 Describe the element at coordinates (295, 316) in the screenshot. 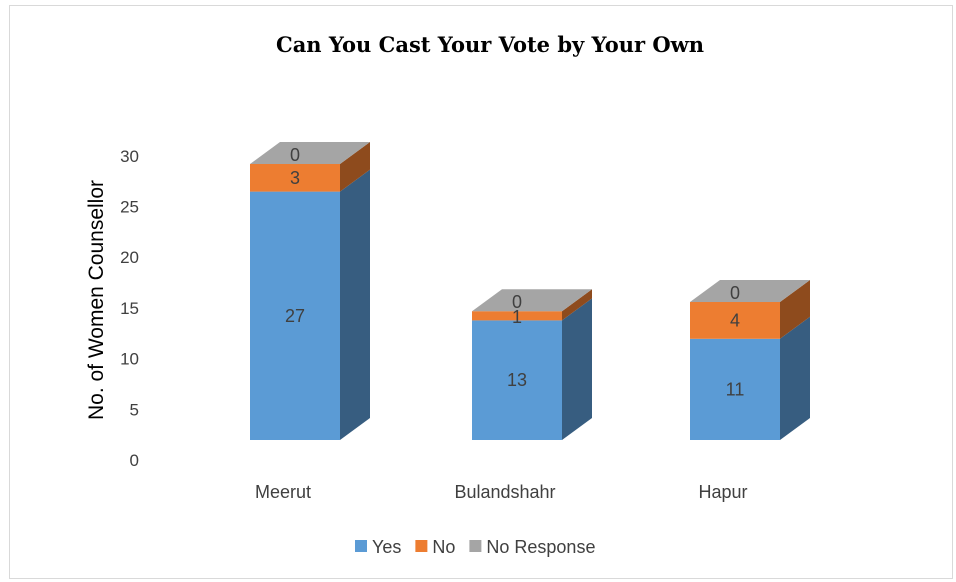

I see `data-label: 27` at that location.